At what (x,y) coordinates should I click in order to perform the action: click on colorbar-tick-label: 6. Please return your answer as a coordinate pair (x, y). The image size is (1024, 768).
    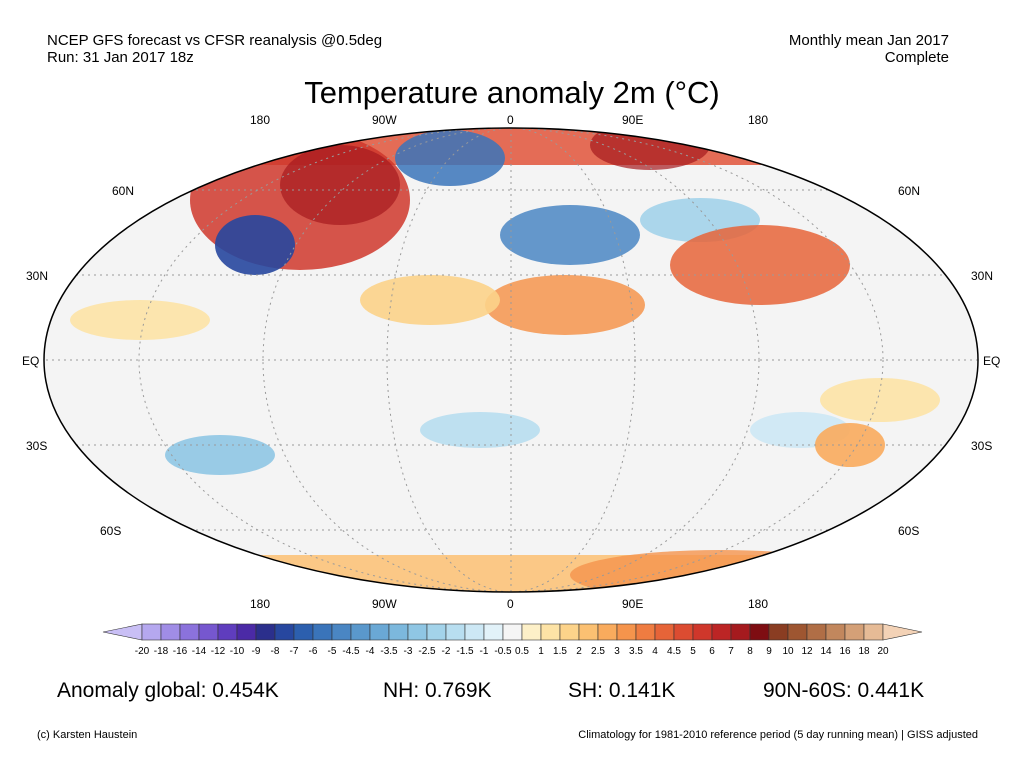
    Looking at the image, I should click on (712, 651).